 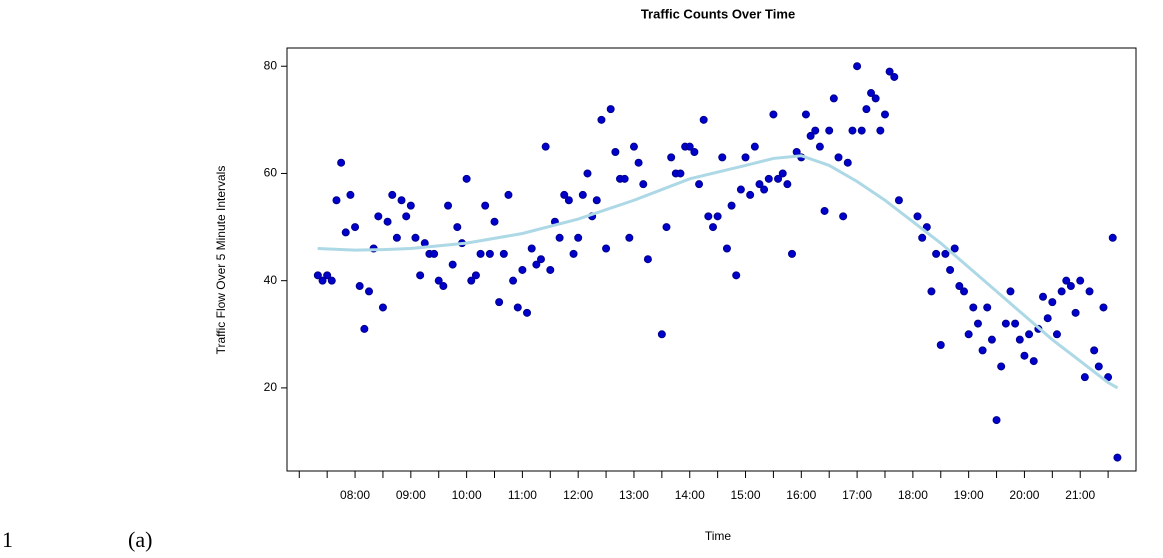 I want to click on y-tick-label: 20, so click(x=271, y=387).